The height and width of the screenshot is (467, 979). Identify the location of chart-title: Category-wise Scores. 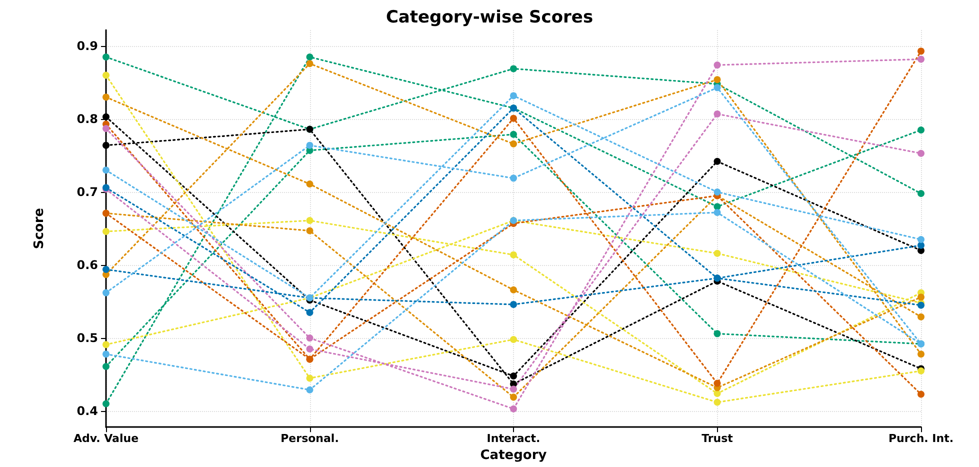
(490, 18).